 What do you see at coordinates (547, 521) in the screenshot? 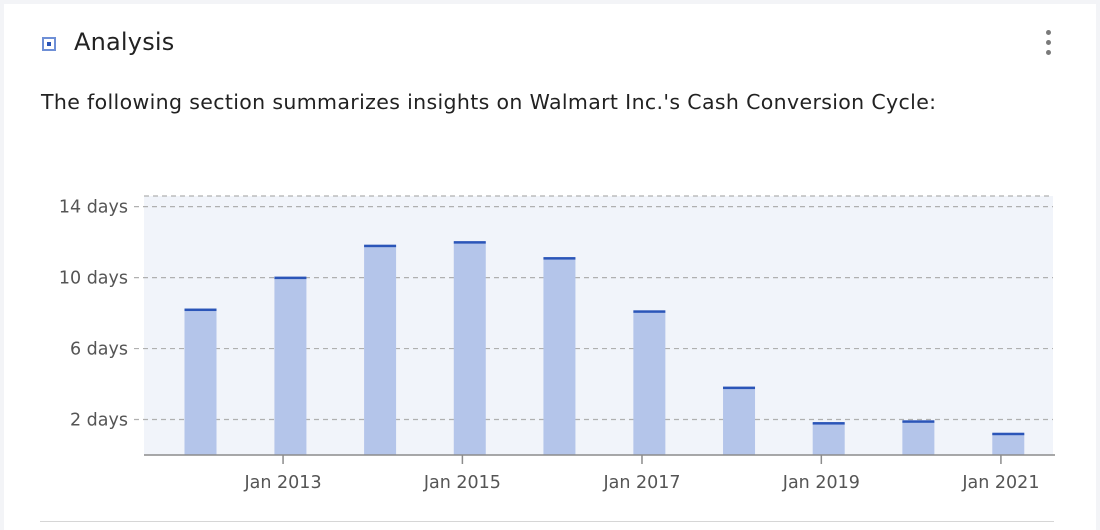
I see `divider` at bounding box center [547, 521].